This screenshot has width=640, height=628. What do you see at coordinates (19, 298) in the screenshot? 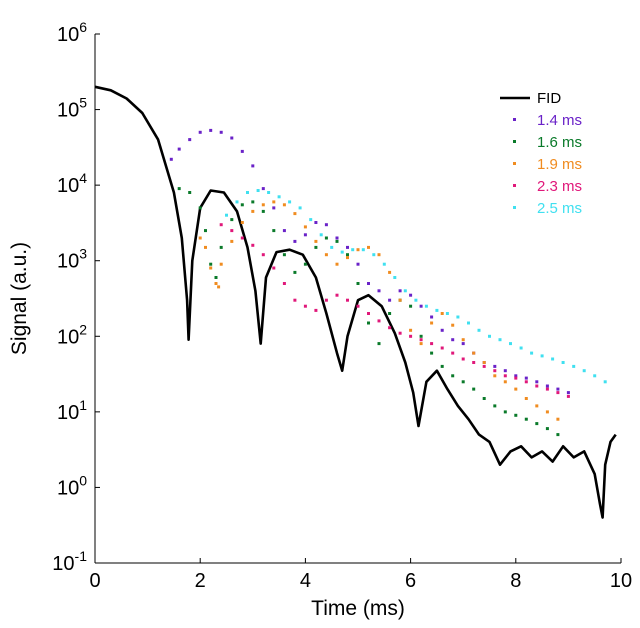
I see `y-axis-title: Signal (a.u.)` at bounding box center [19, 298].